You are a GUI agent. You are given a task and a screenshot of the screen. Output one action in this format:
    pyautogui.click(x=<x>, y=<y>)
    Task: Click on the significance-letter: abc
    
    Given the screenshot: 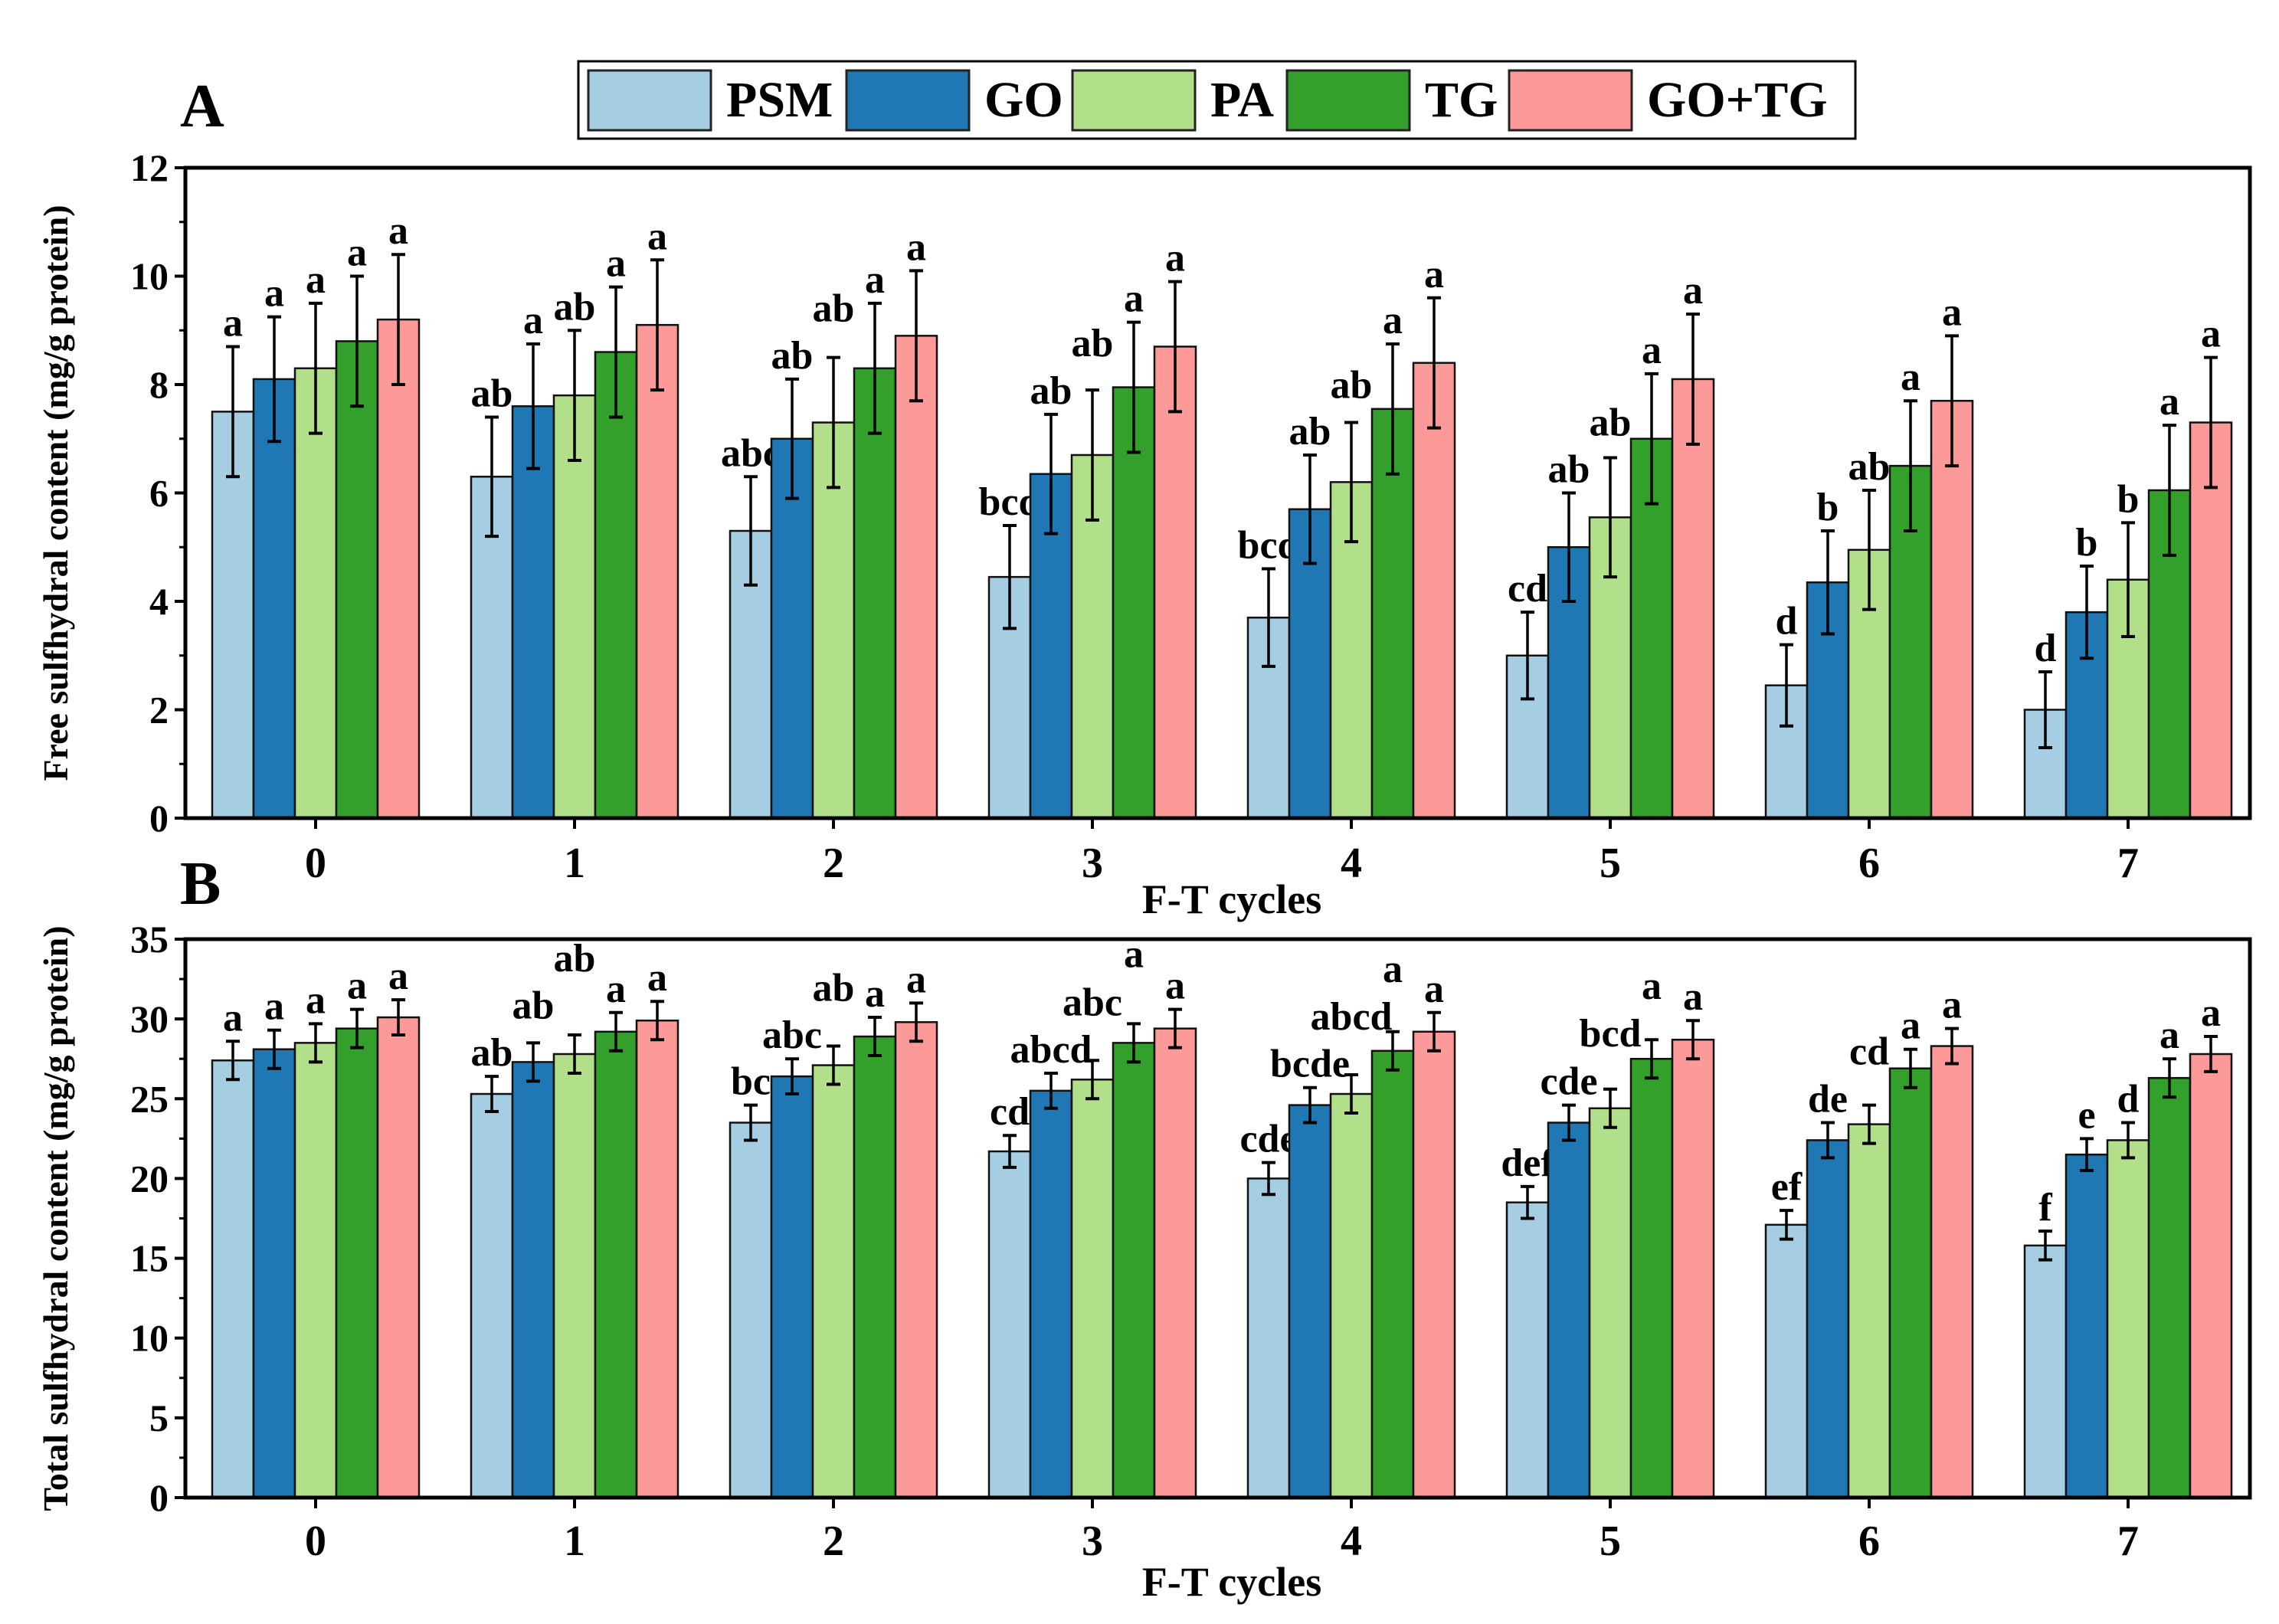 What is the action you would take?
    pyautogui.click(x=1093, y=1003)
    